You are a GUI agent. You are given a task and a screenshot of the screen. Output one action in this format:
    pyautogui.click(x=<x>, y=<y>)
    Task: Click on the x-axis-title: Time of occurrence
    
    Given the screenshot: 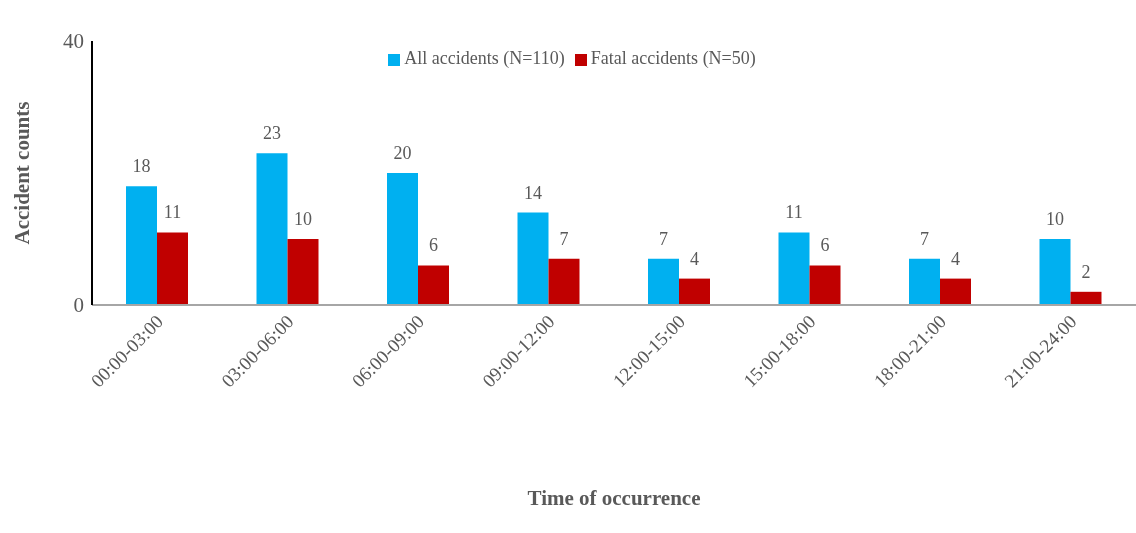 What is the action you would take?
    pyautogui.click(x=614, y=498)
    